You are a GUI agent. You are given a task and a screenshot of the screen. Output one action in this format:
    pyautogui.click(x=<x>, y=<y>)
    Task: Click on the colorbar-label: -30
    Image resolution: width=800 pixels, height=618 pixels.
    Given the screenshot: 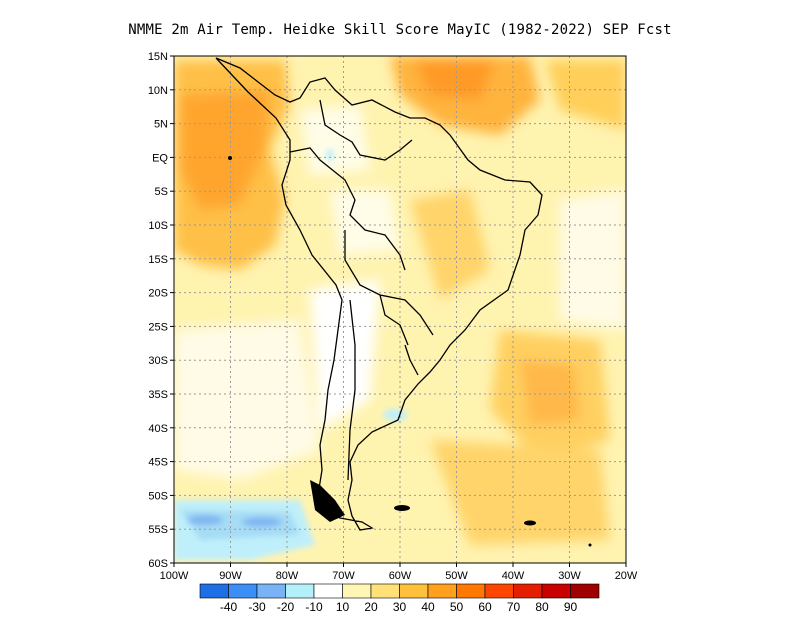 What is the action you would take?
    pyautogui.click(x=257, y=607)
    